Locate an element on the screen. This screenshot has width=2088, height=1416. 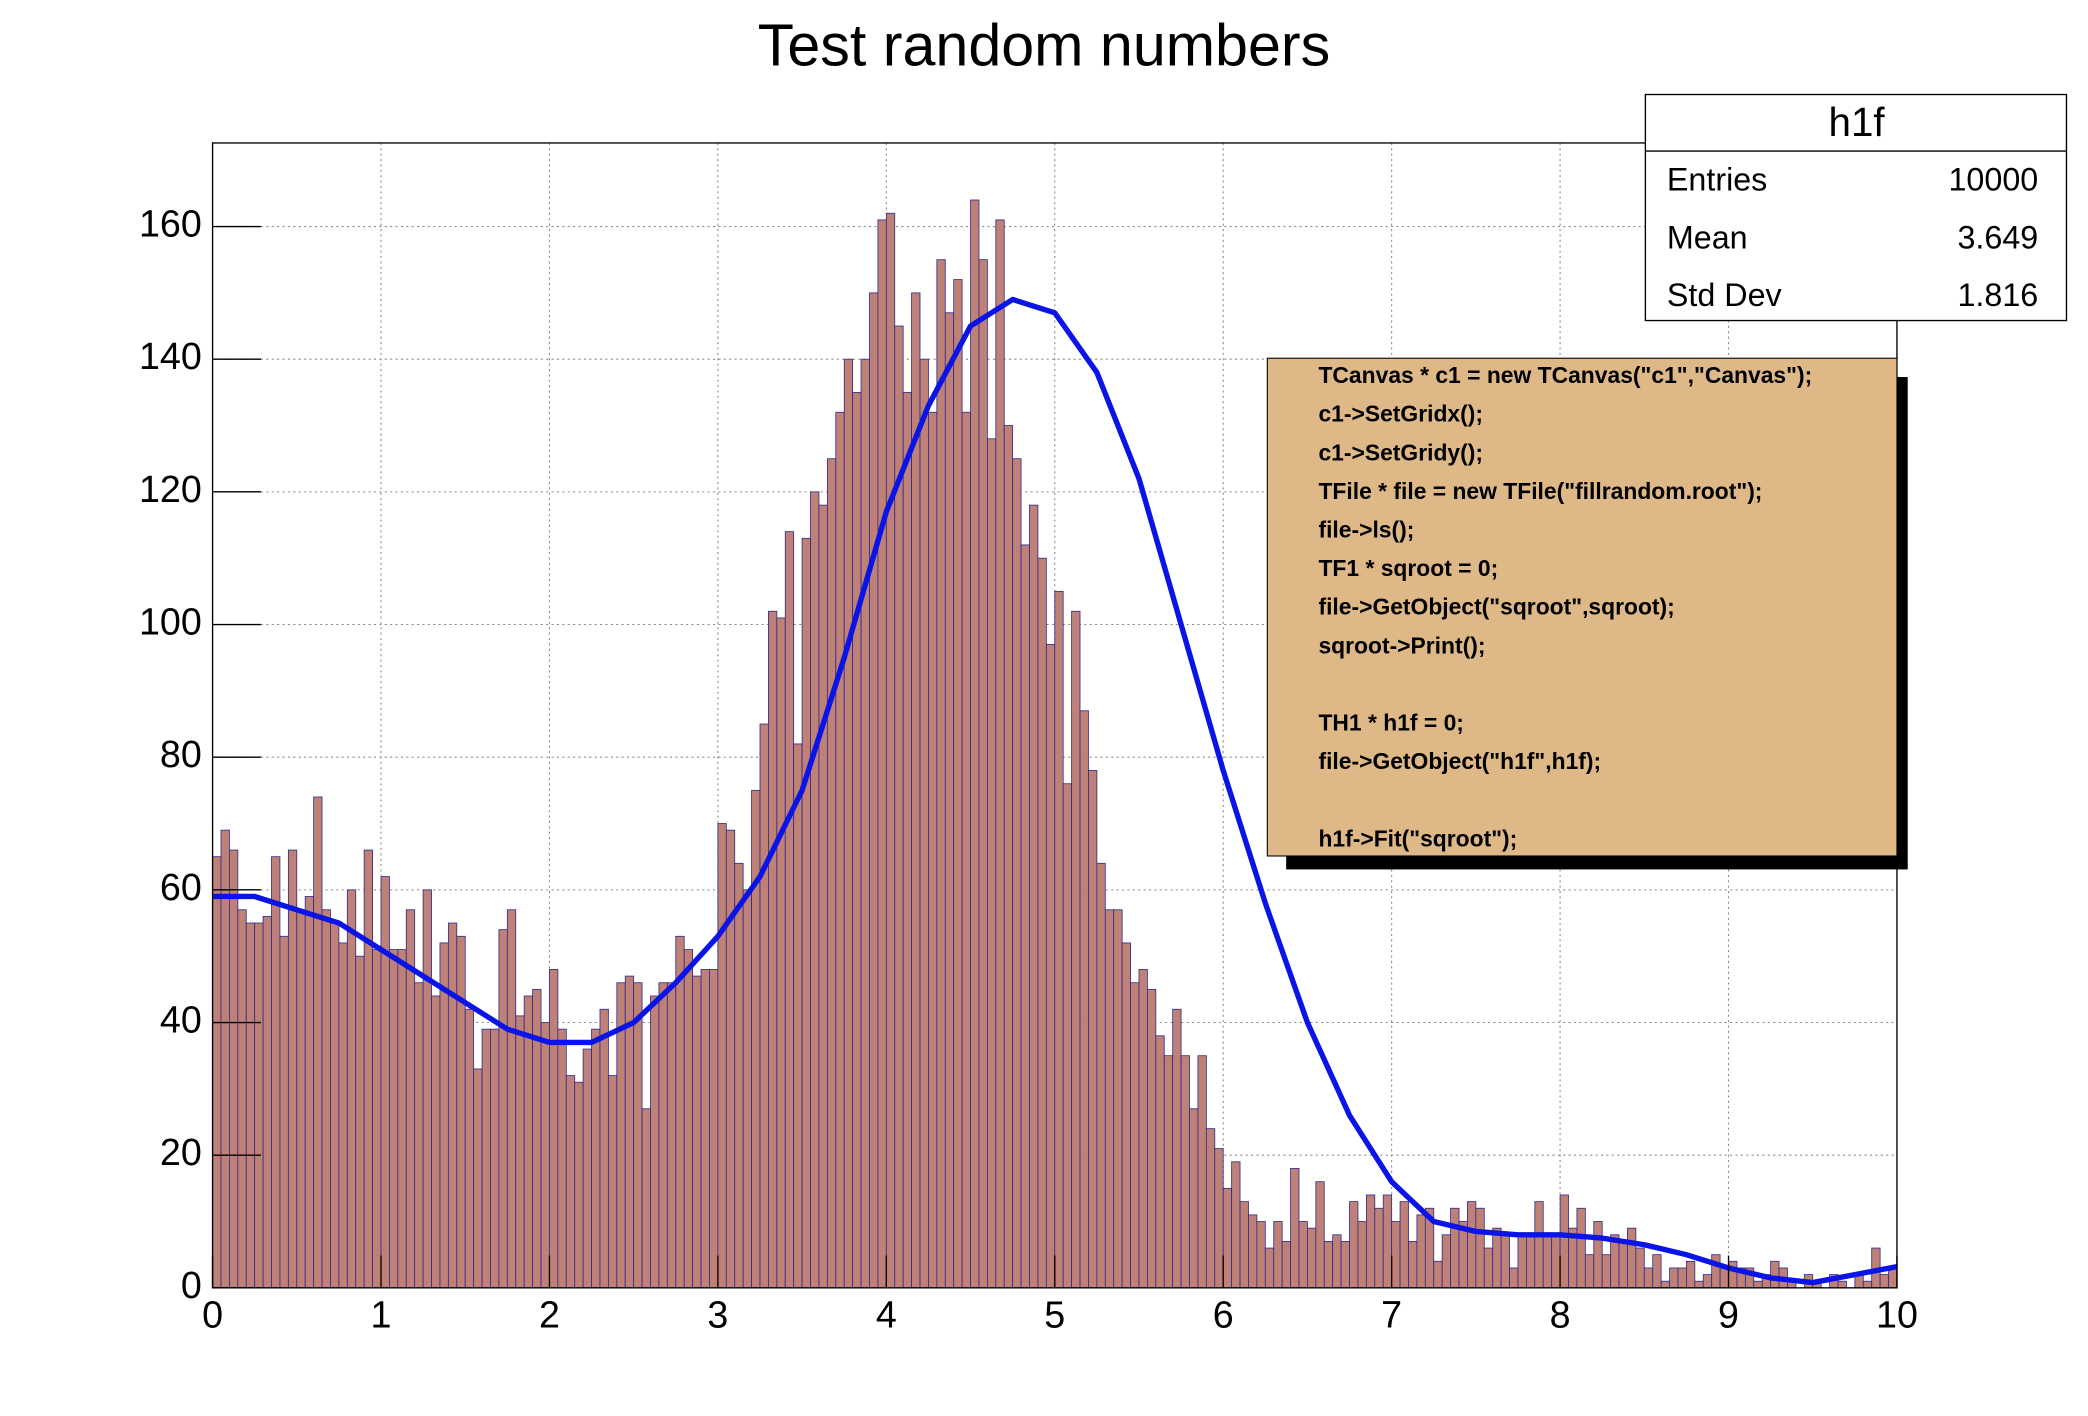
x-tick-label: 4 is located at coordinates (886, 1314).